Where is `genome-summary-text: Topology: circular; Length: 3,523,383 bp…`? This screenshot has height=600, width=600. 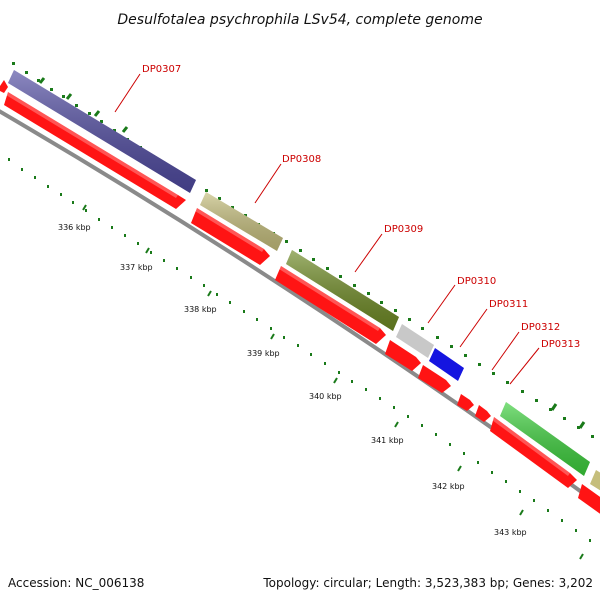
genome-summary-text: Topology: circular; Length: 3,523,383 bp… is located at coordinates (427, 583).